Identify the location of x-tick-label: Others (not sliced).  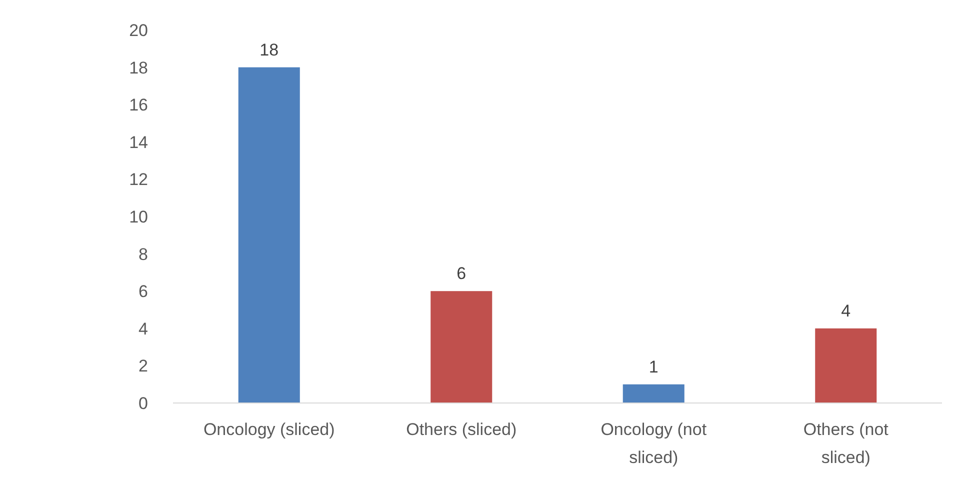
(846, 443).